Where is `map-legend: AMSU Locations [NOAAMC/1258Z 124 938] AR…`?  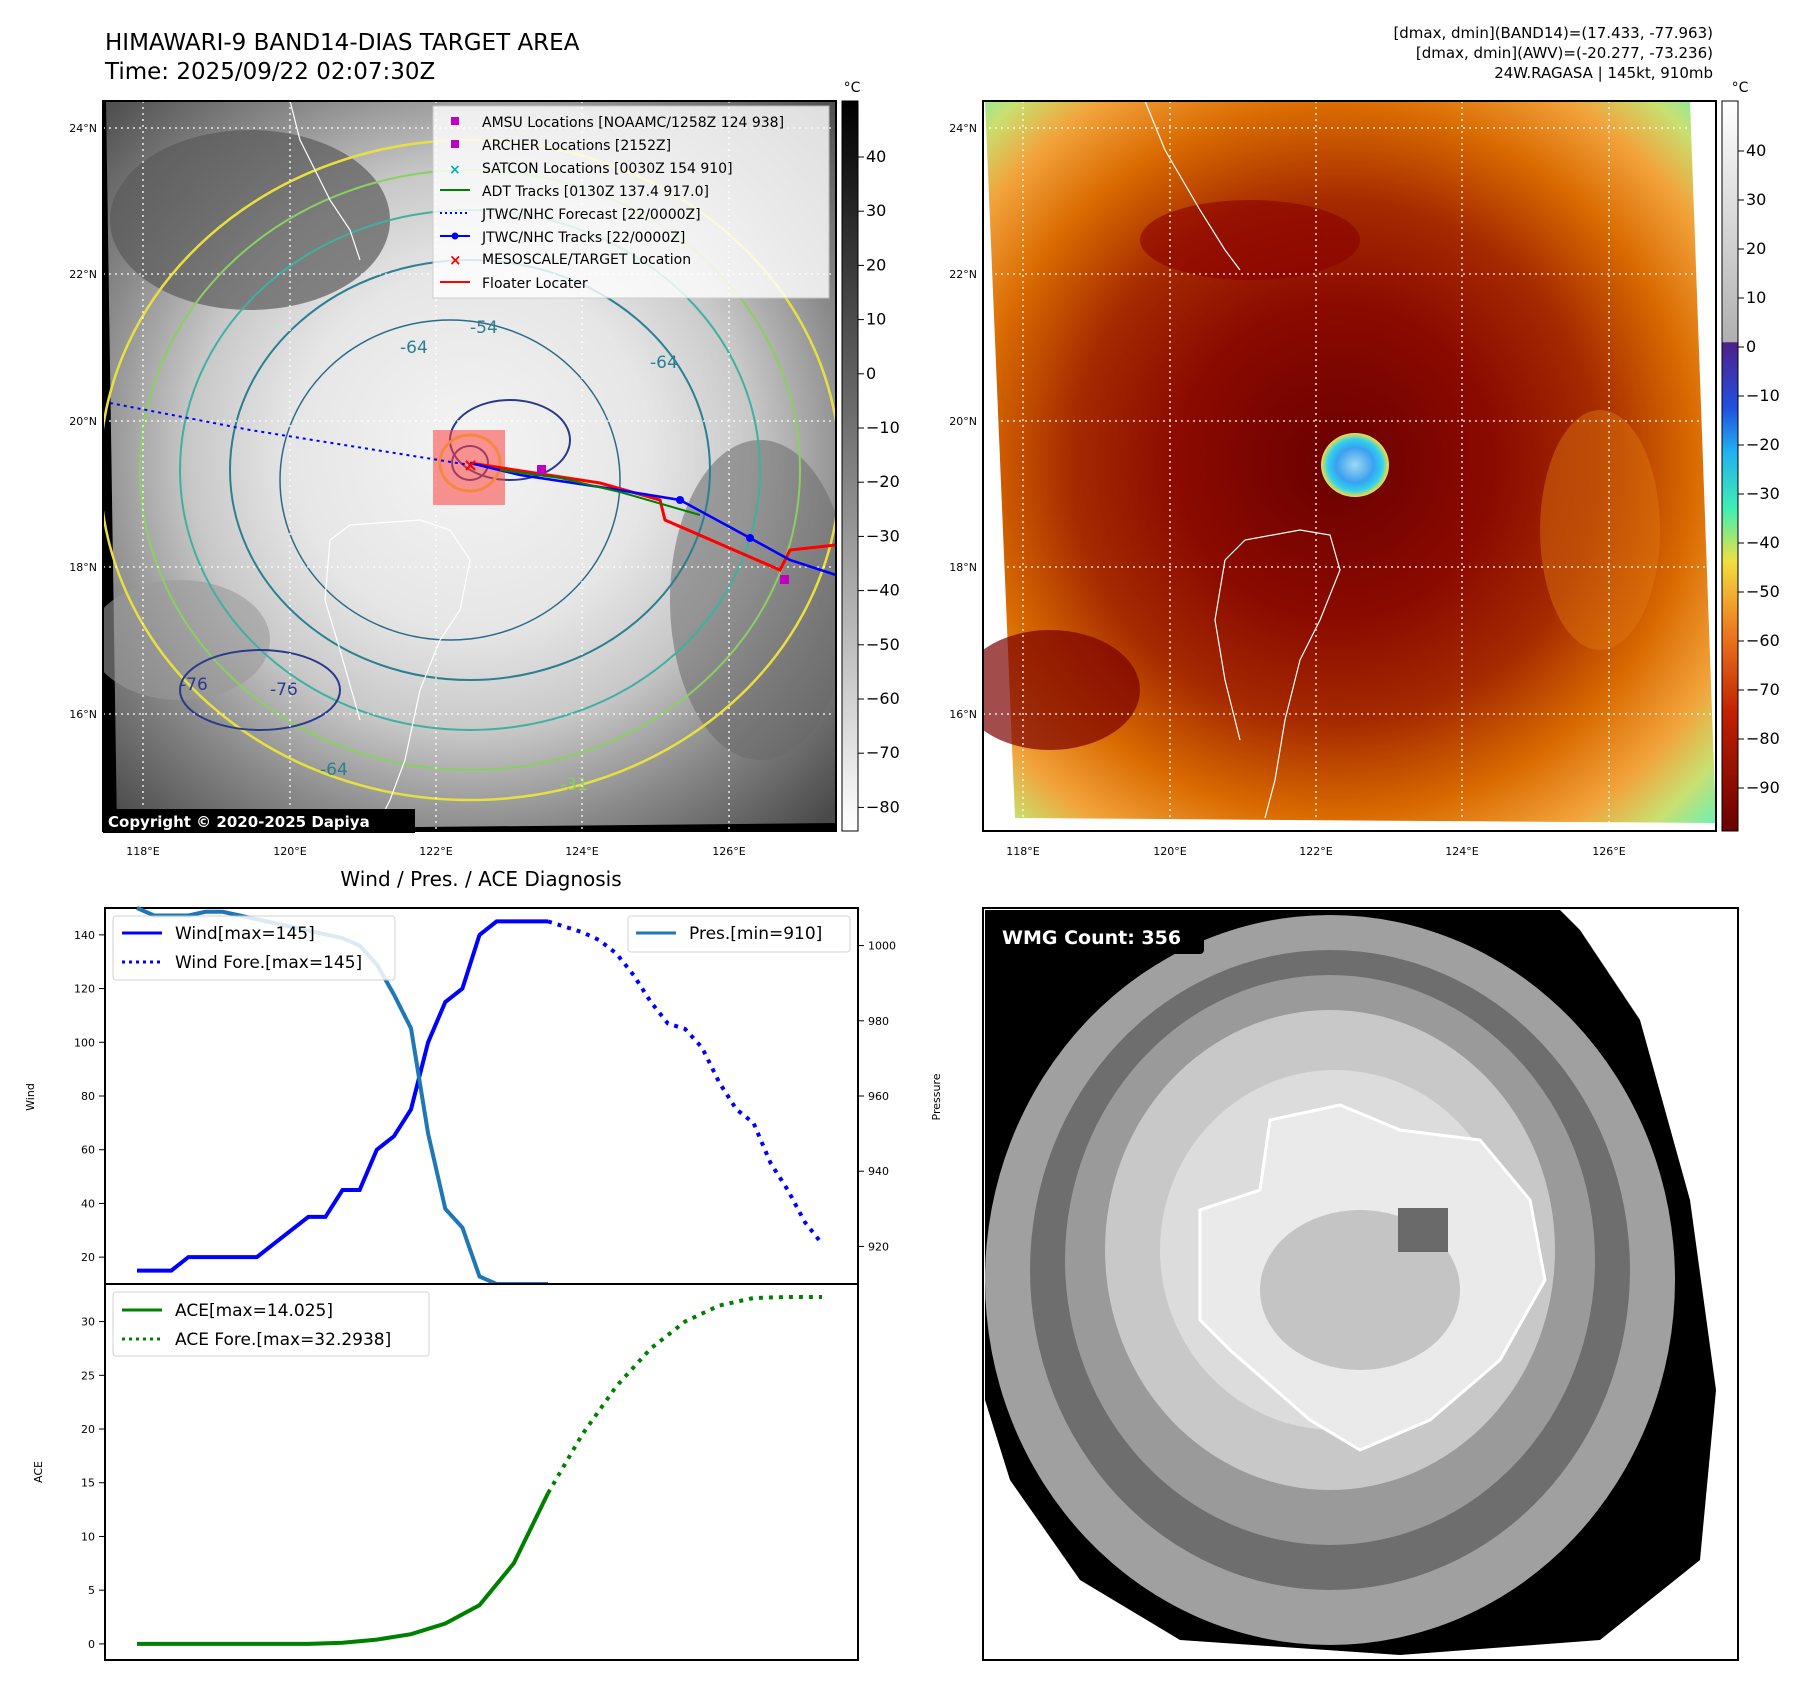 map-legend: AMSU Locations [NOAAMC/1258Z 124 938] AR… is located at coordinates (631, 202).